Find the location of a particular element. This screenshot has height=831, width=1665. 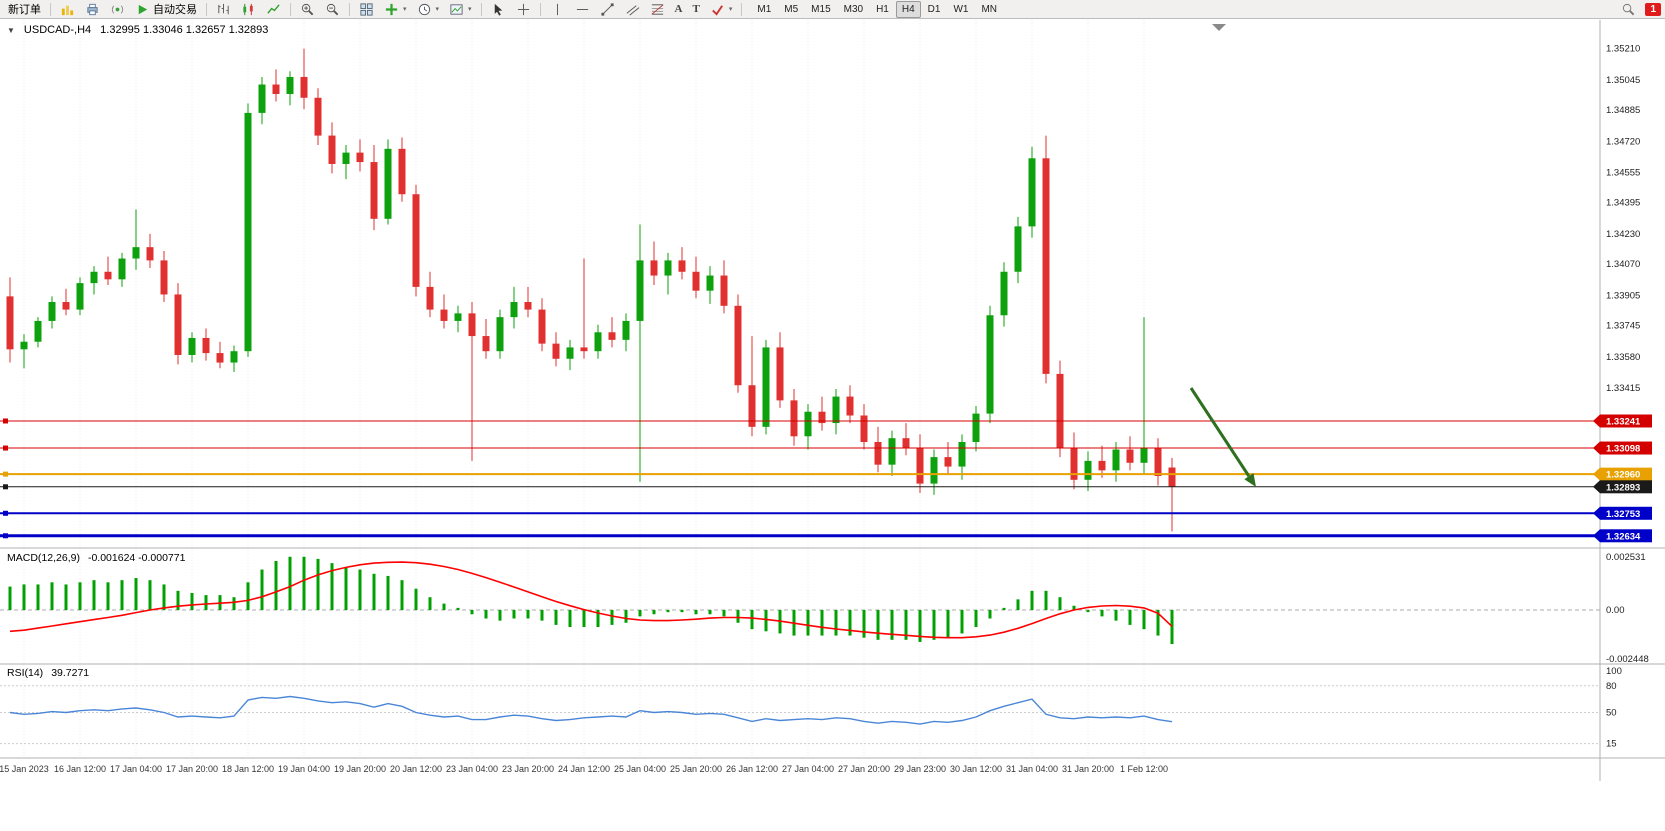

time-tick: 30 Jan 12:00 is located at coordinates (976, 769).